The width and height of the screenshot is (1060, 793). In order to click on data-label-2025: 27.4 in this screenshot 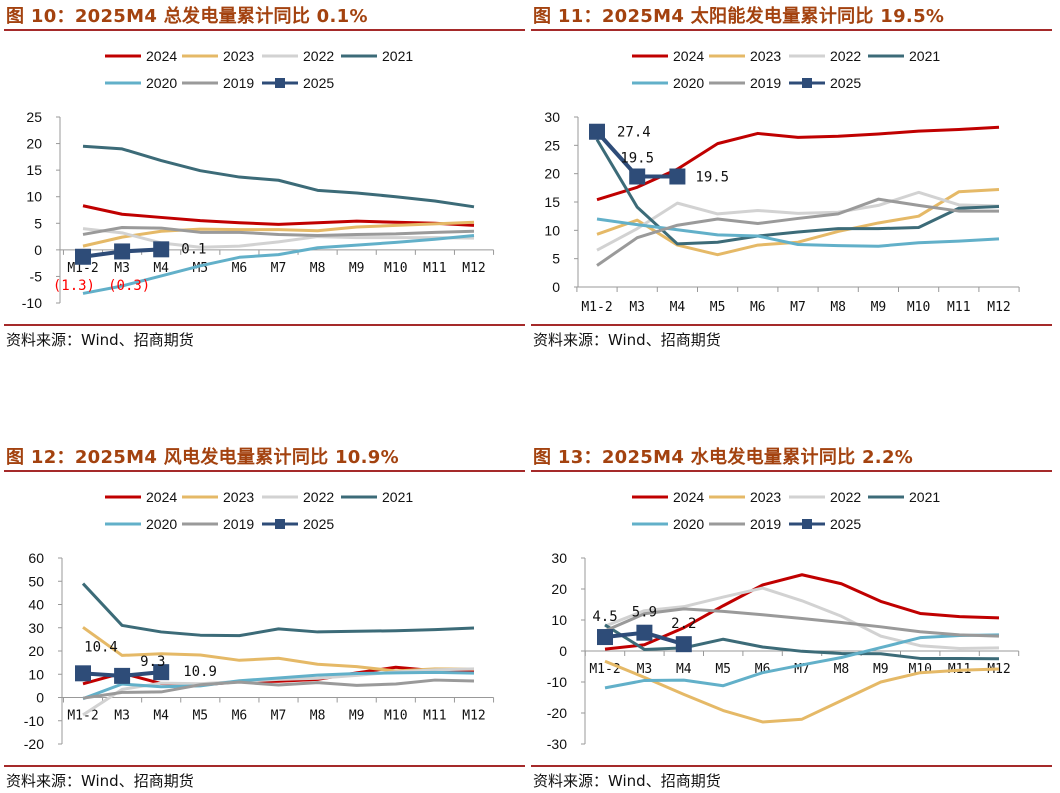, I will do `click(634, 133)`.